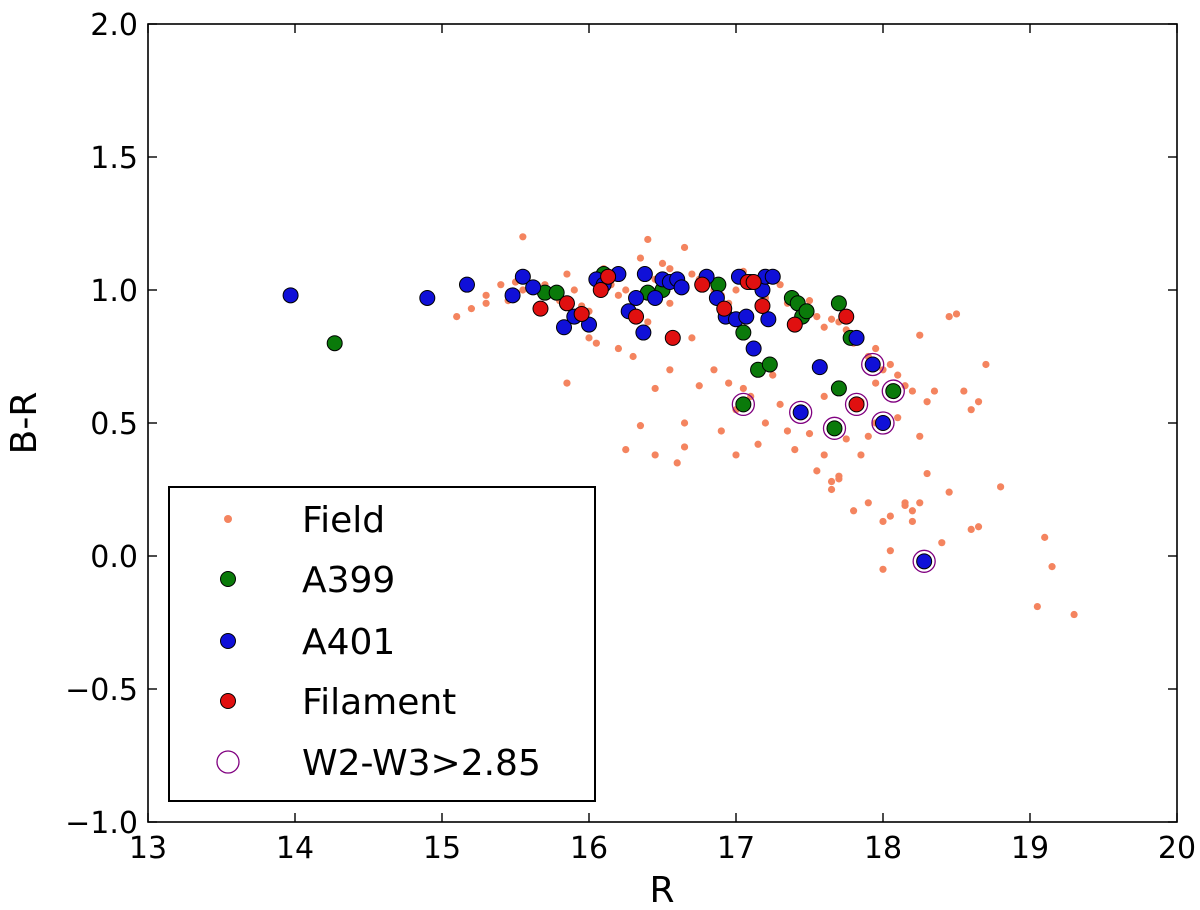  What do you see at coordinates (228, 519) in the screenshot?
I see `legend-marker-field` at bounding box center [228, 519].